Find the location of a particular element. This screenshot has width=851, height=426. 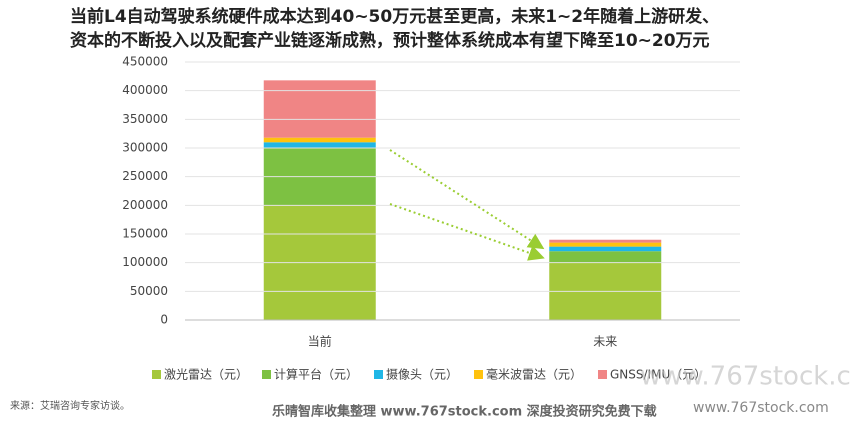

source: 来源：艾瑞咨询专家访谈。 is located at coordinates (70, 405).